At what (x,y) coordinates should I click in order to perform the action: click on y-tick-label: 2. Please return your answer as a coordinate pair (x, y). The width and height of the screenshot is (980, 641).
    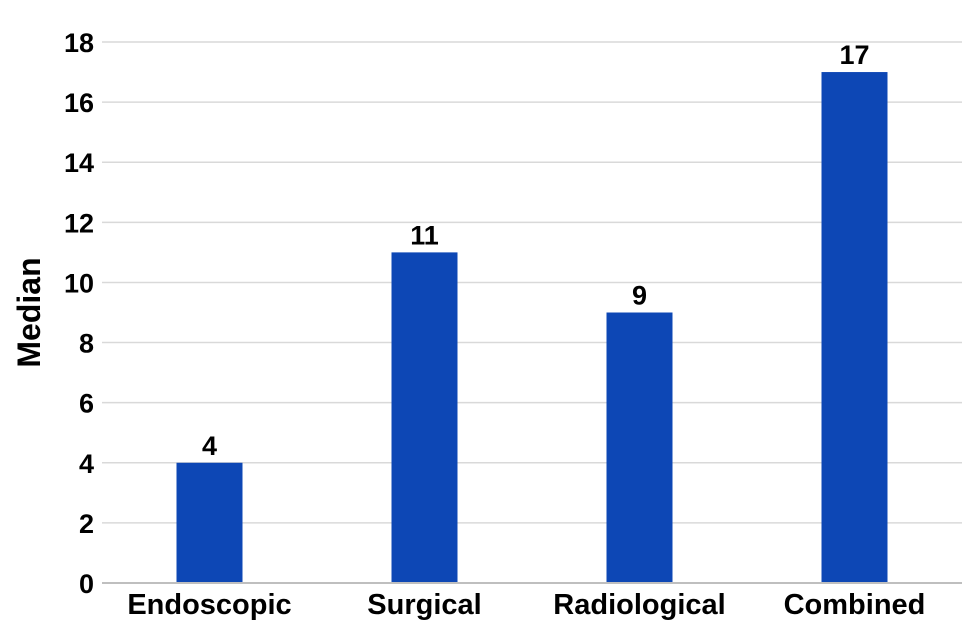
    Looking at the image, I should click on (86, 524).